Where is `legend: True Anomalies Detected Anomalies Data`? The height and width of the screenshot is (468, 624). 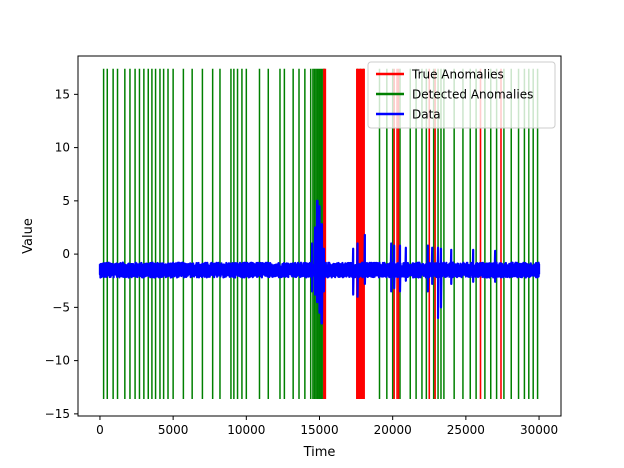
legend: True Anomalies Detected Anomalies Data is located at coordinates (461, 95).